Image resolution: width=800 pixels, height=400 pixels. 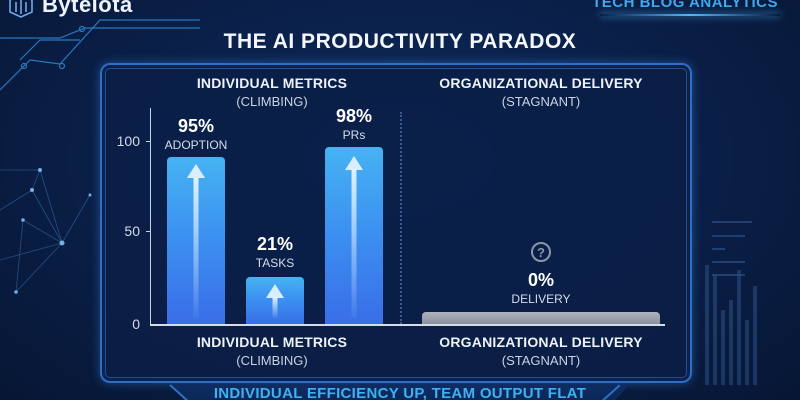 What do you see at coordinates (354, 135) in the screenshot?
I see `bar-category: PRs` at bounding box center [354, 135].